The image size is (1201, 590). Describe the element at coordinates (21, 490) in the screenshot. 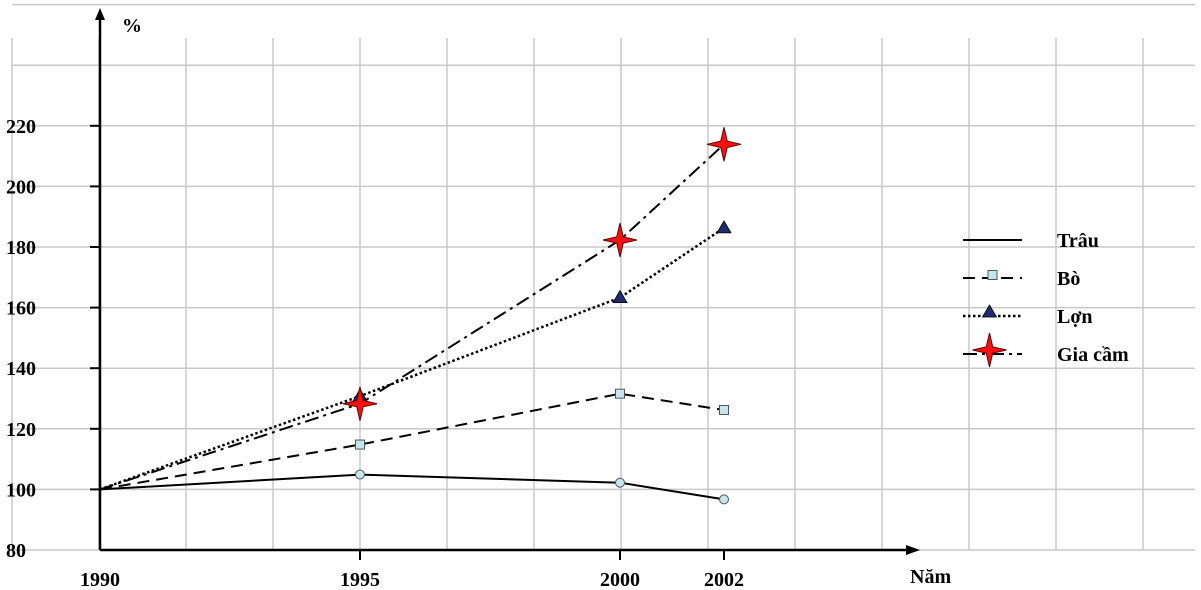

I see `y-tick-label: 100` at that location.